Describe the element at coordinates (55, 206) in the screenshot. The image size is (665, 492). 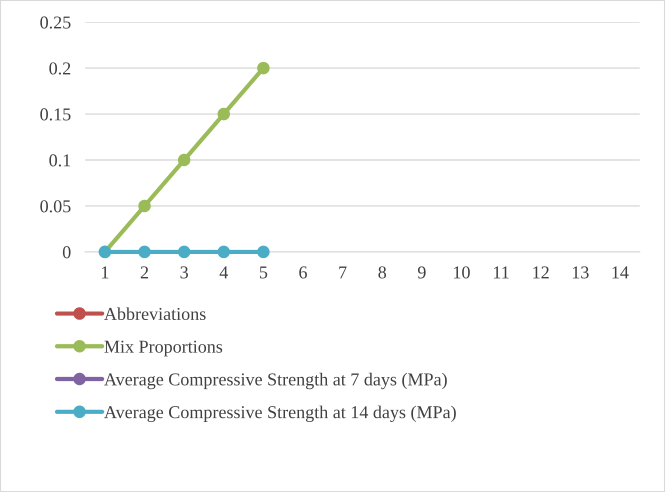
I see `y-tick-label: 0.05` at that location.